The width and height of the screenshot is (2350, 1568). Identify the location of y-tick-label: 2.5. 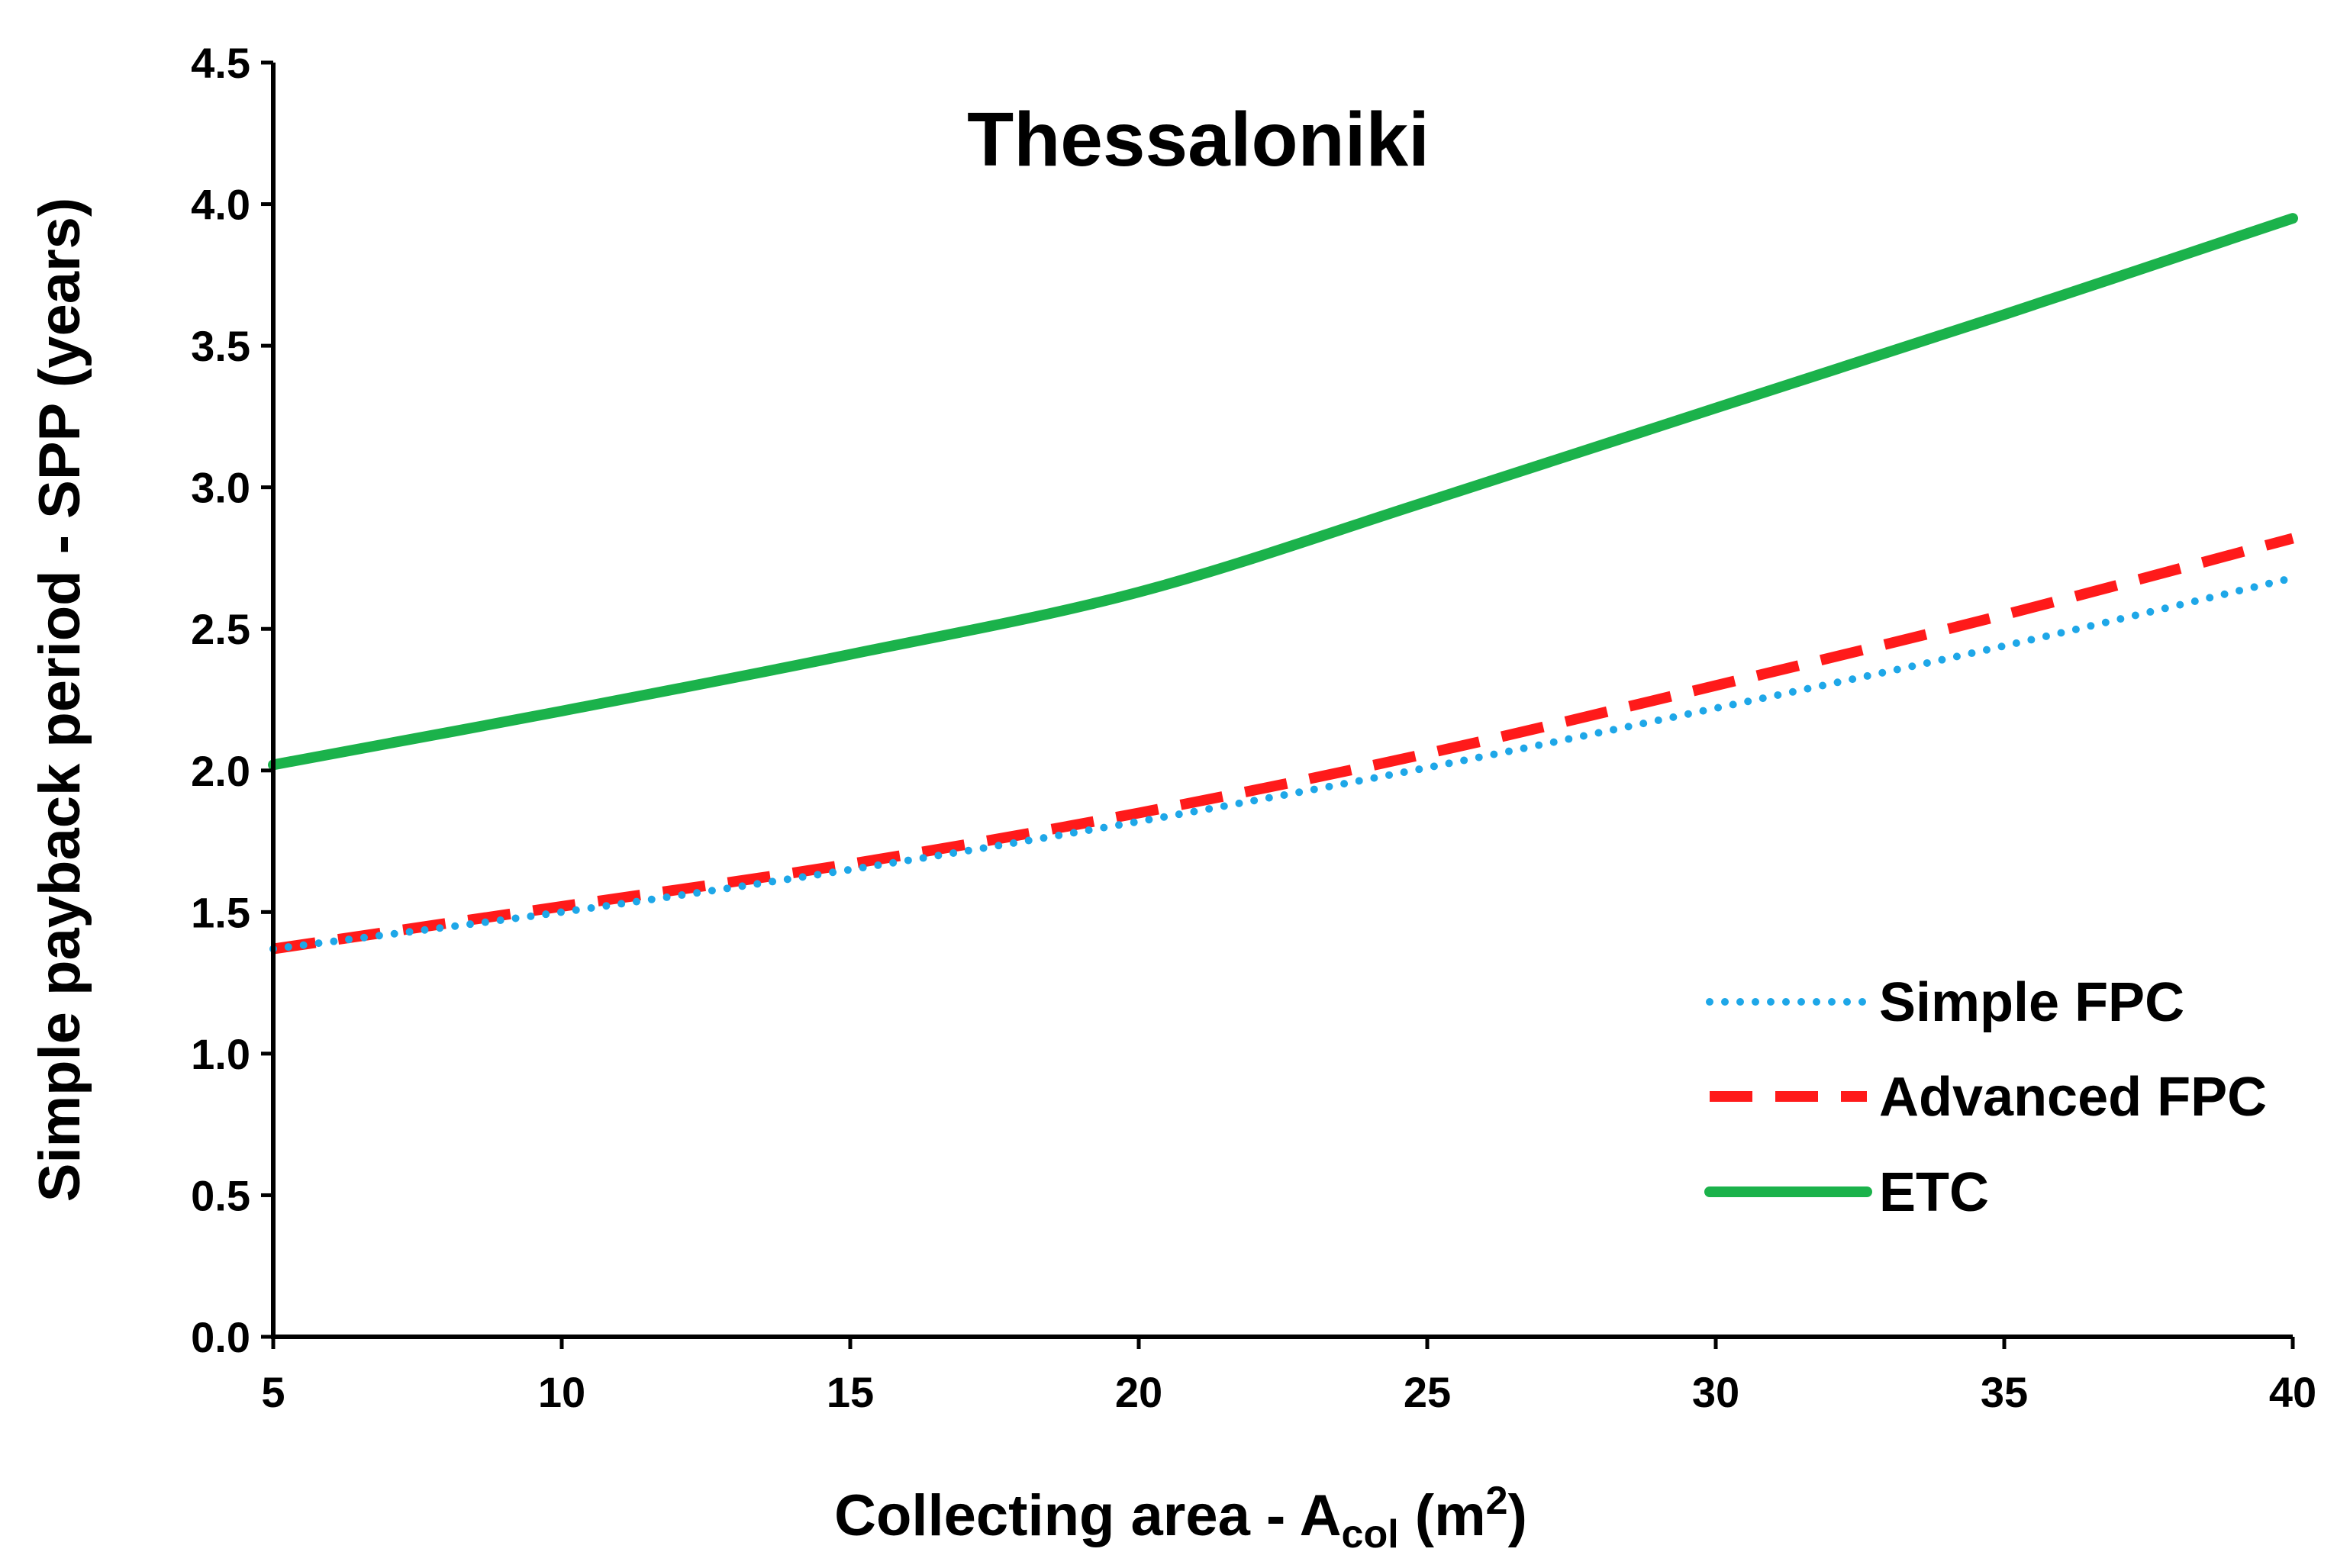
(220, 629).